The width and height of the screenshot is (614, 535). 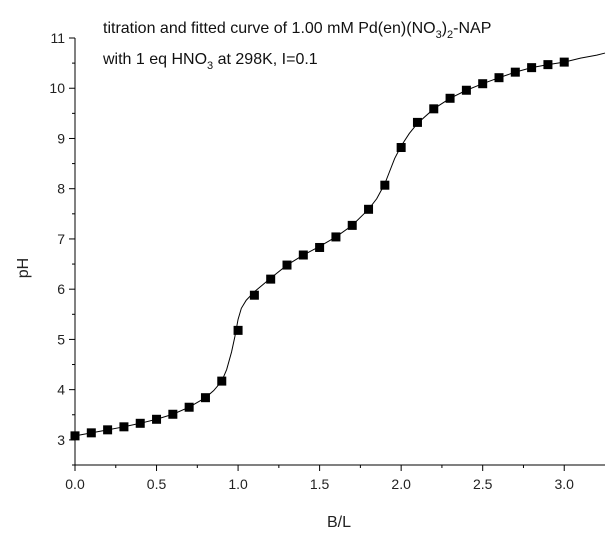 I want to click on x-tick-label: 1.0, so click(x=238, y=484).